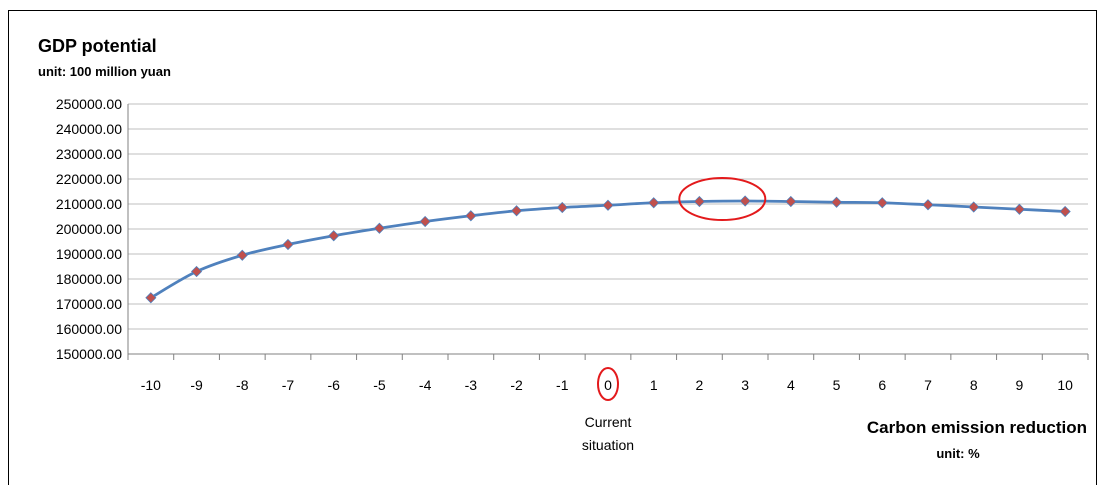  Describe the element at coordinates (89, 329) in the screenshot. I see `y-tick-label: 160000.00` at that location.